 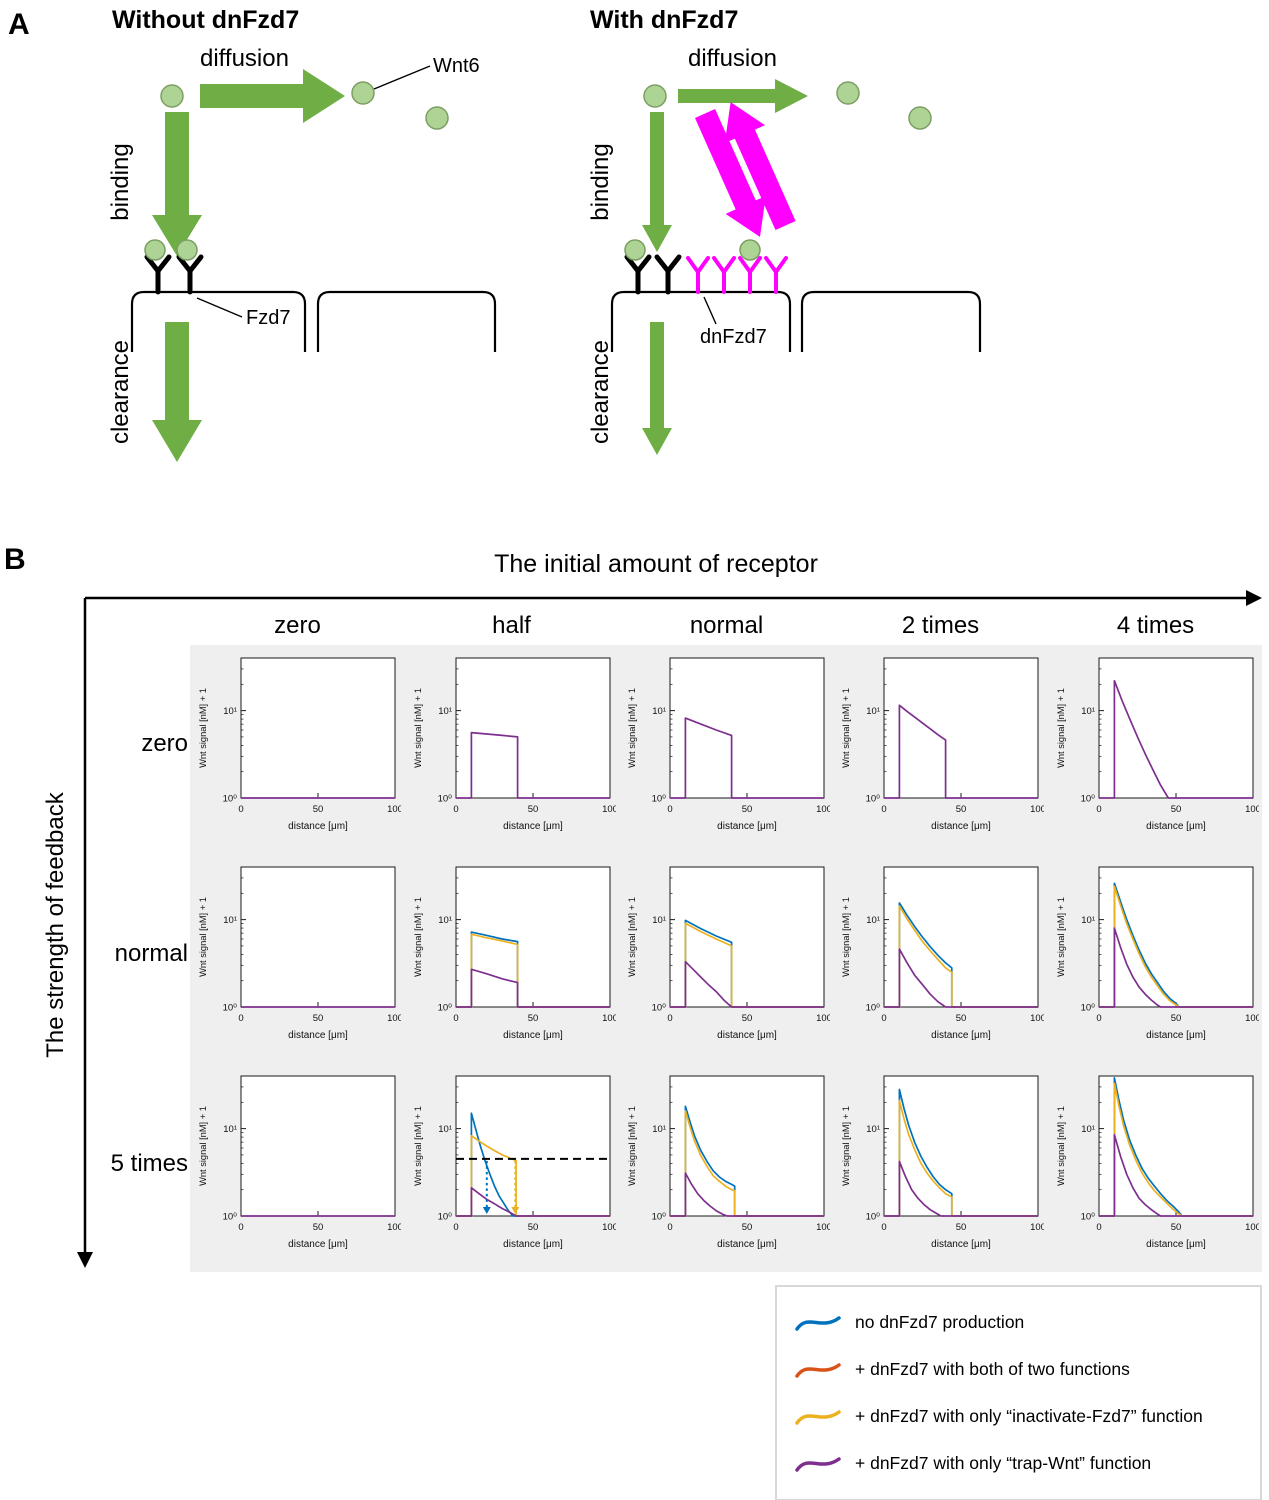 I want to click on legend-item-1: + dnFzd7 with both of two functions, so click(x=1018, y=1369).